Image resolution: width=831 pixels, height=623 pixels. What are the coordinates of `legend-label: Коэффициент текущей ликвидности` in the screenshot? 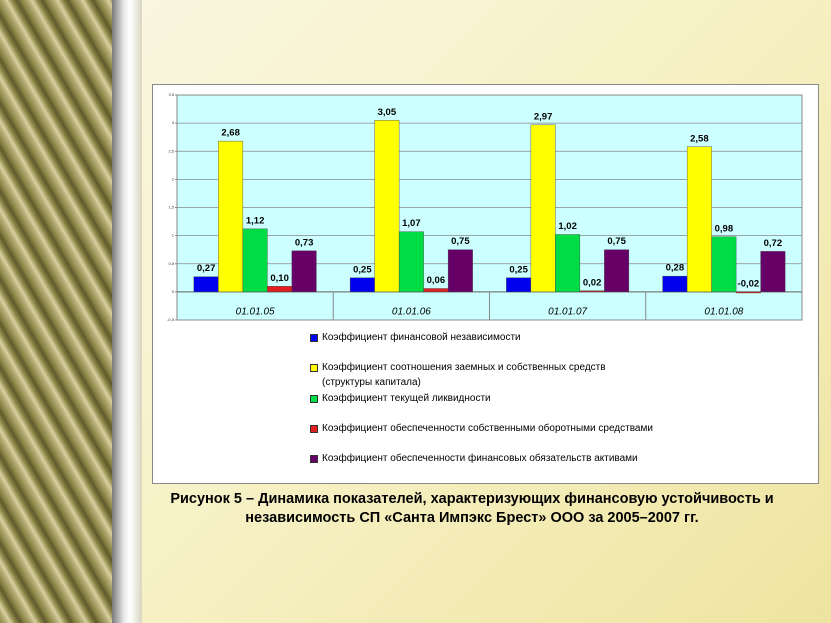 It's located at (406, 398).